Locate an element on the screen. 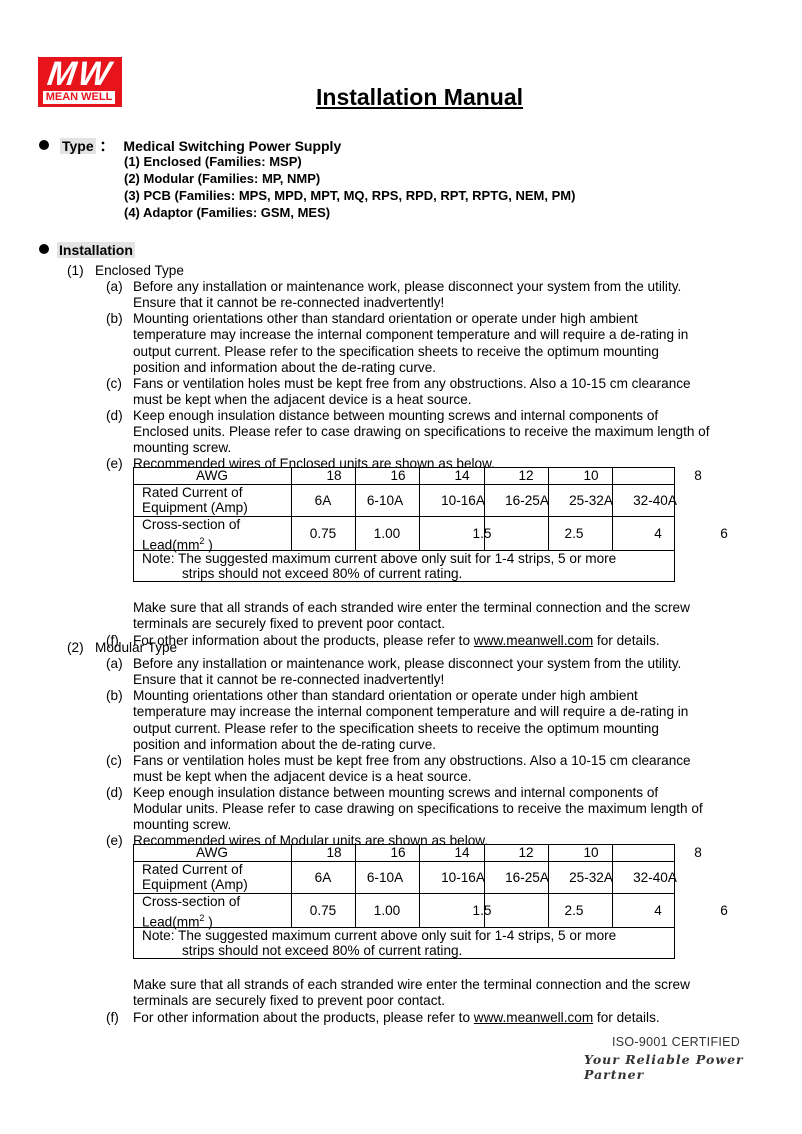 The width and height of the screenshot is (802, 1134). type-item: (1) Enclosed (Families: MSP) is located at coordinates (213, 161).